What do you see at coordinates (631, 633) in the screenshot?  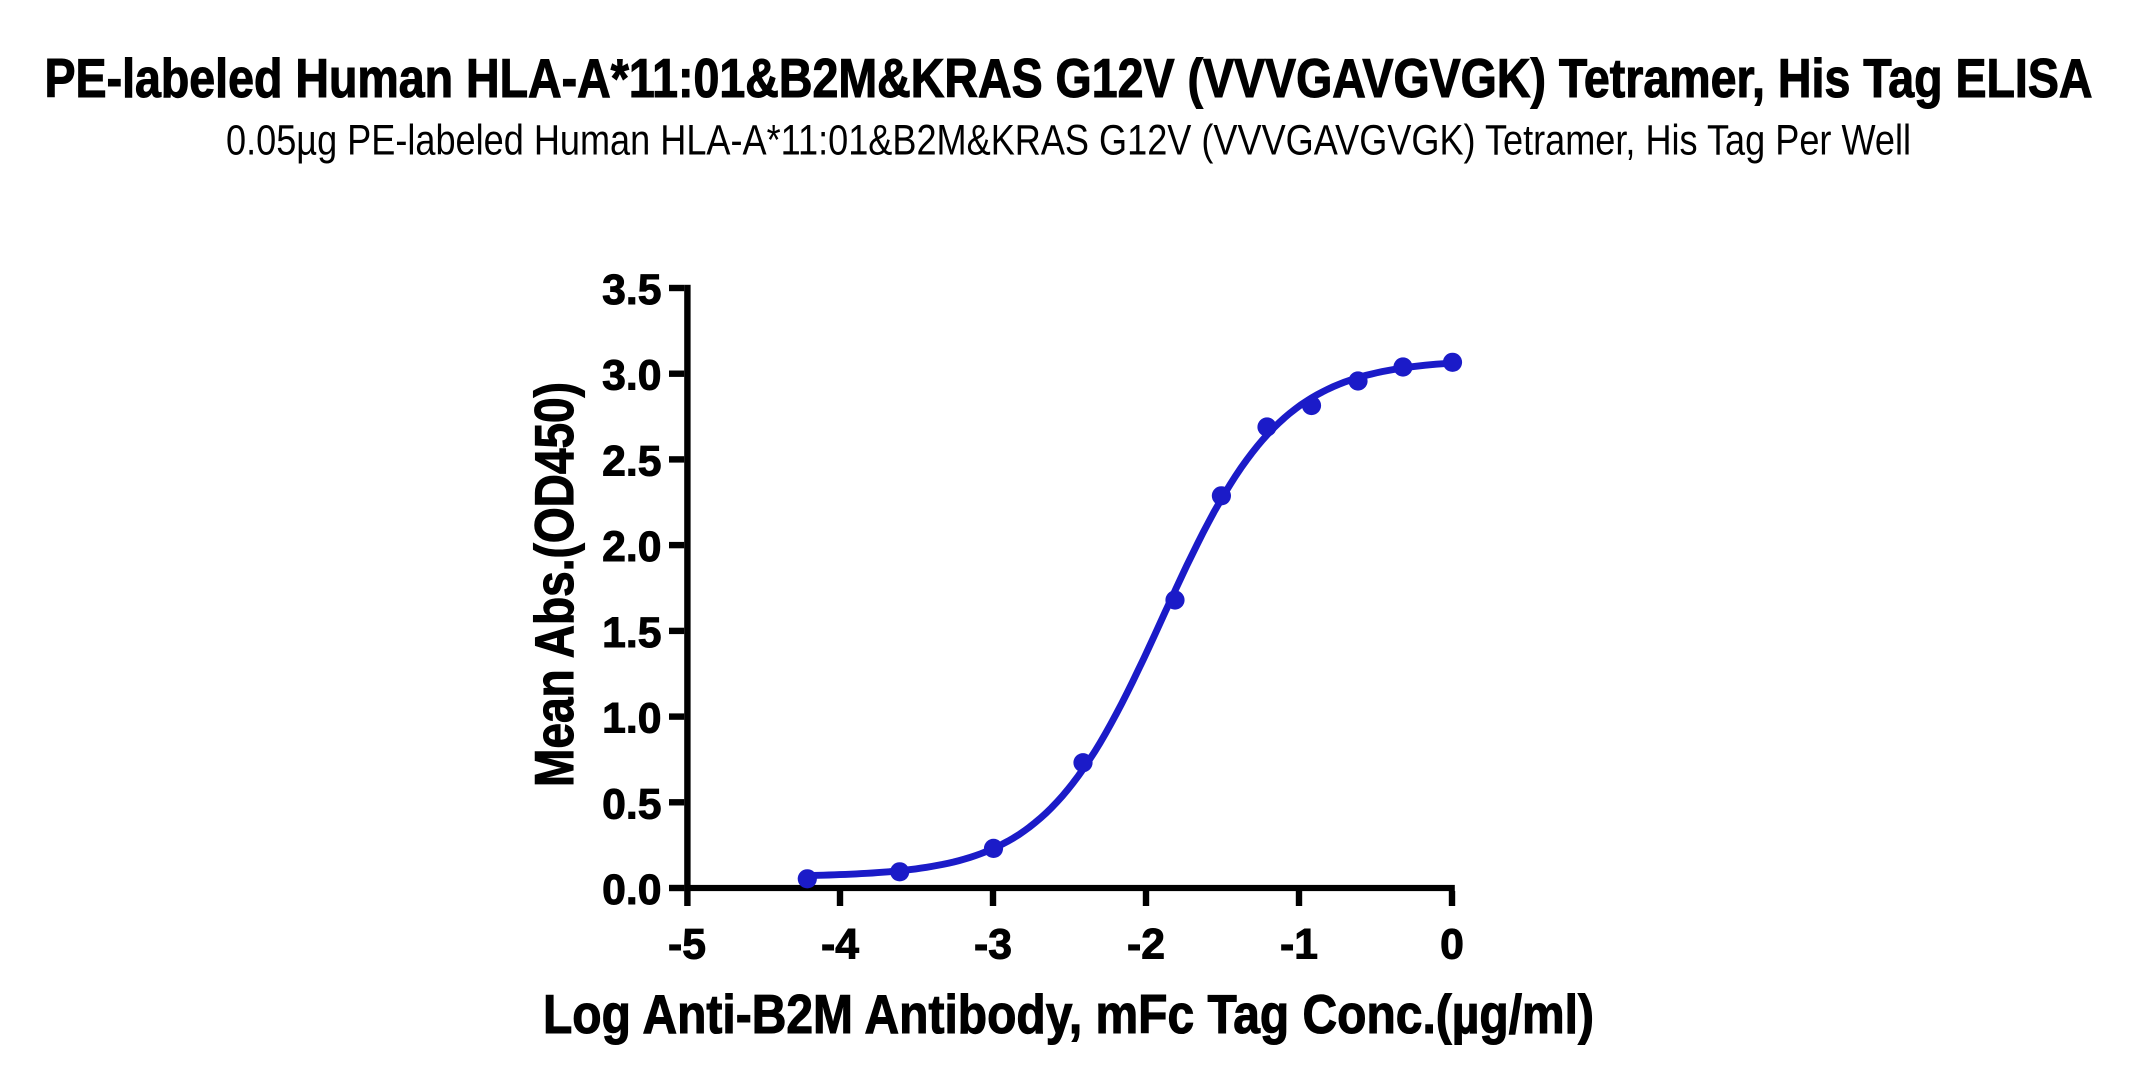 I see `svg-text: 1.5` at bounding box center [631, 633].